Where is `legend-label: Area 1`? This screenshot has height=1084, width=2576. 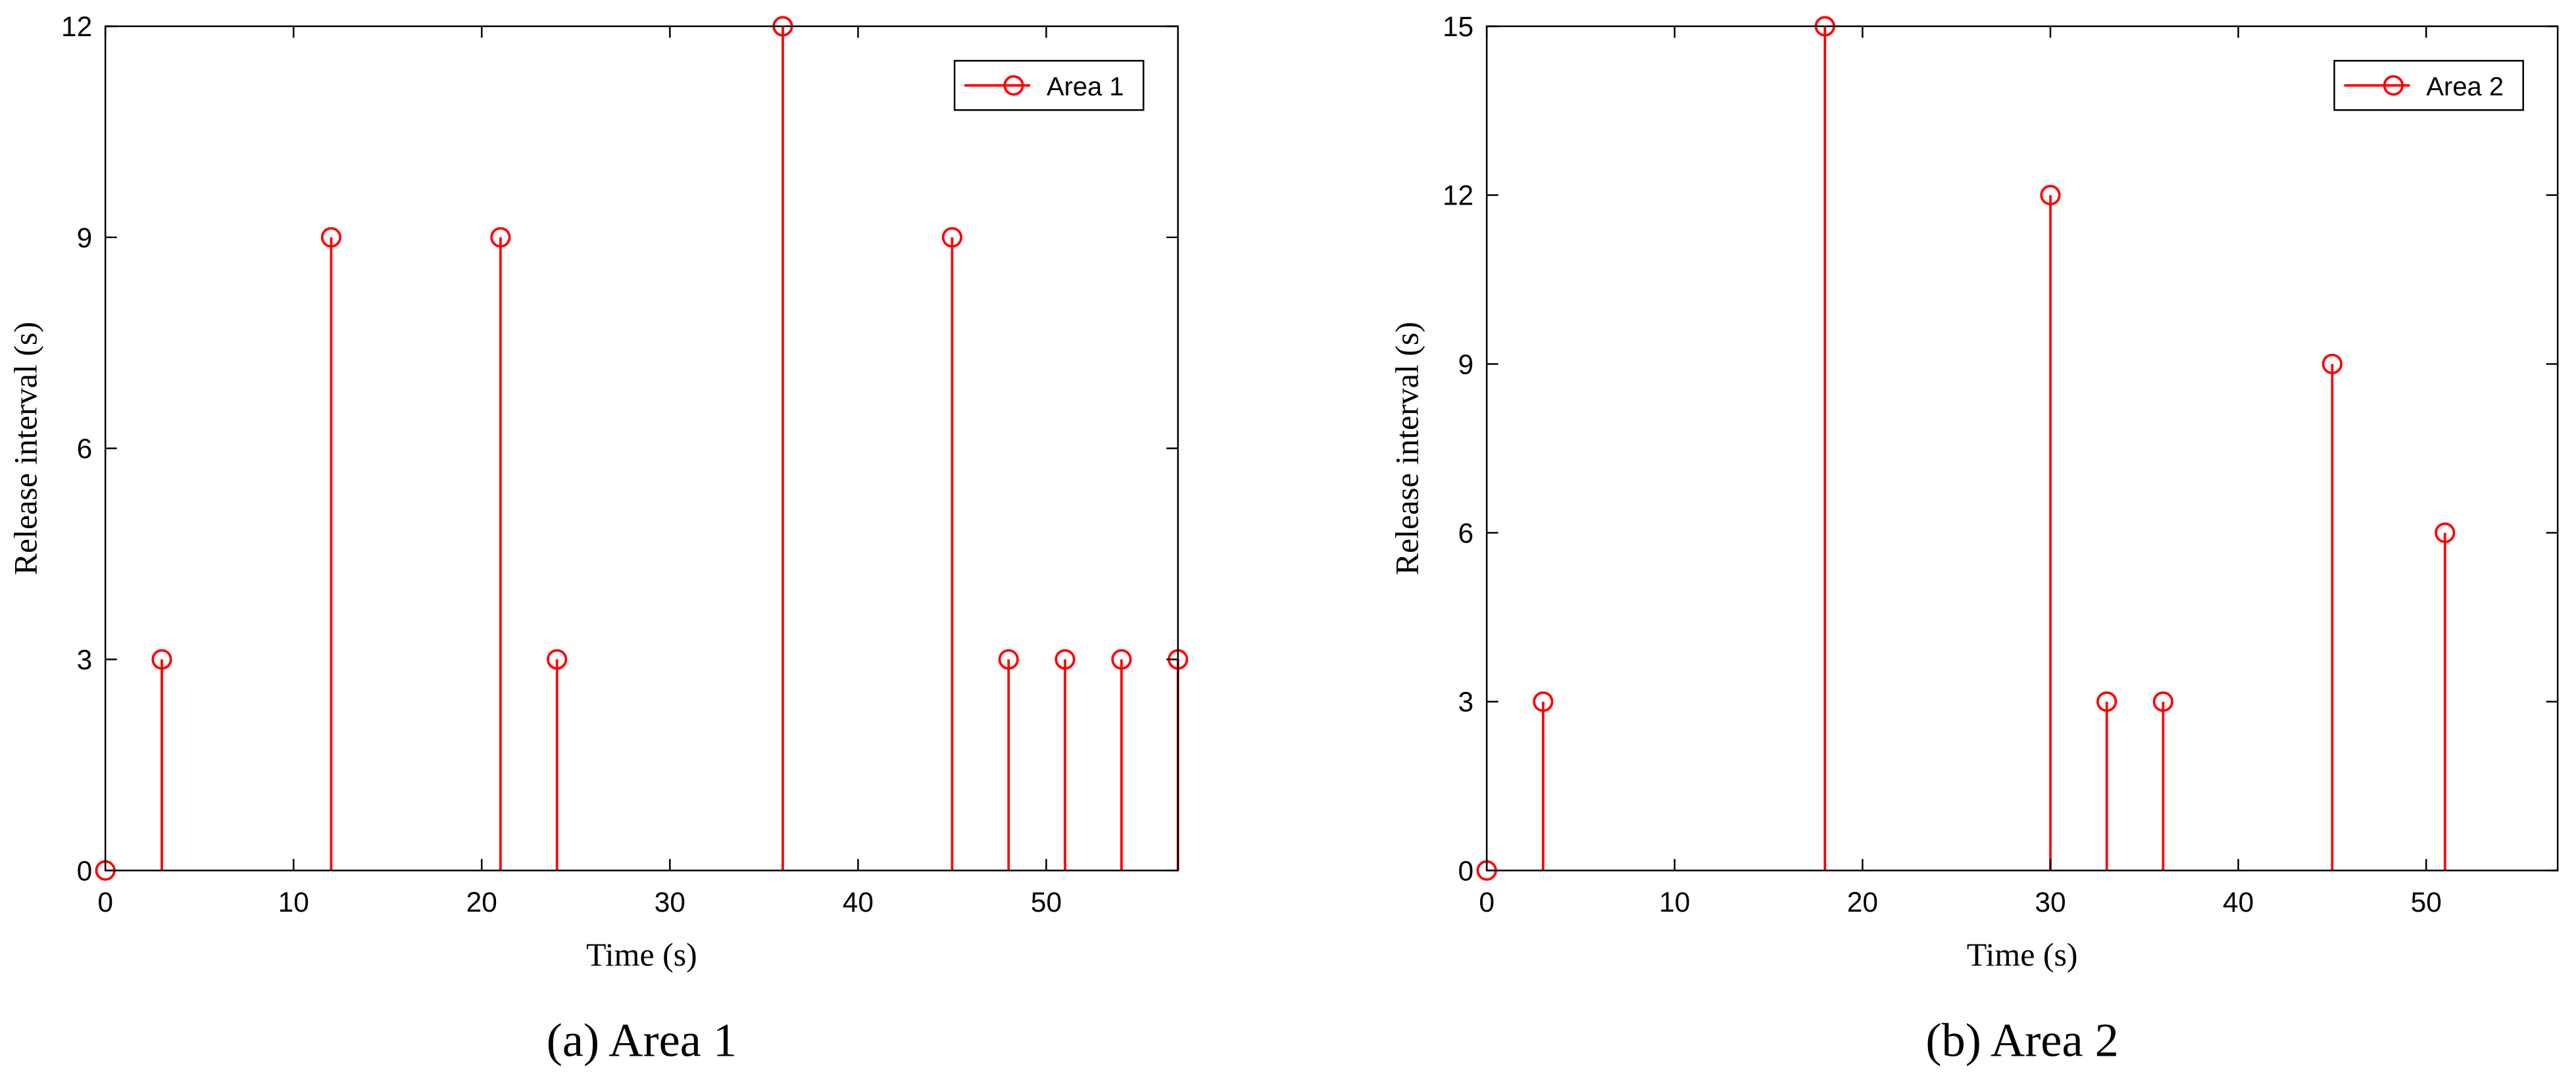 legend-label: Area 1 is located at coordinates (1085, 86).